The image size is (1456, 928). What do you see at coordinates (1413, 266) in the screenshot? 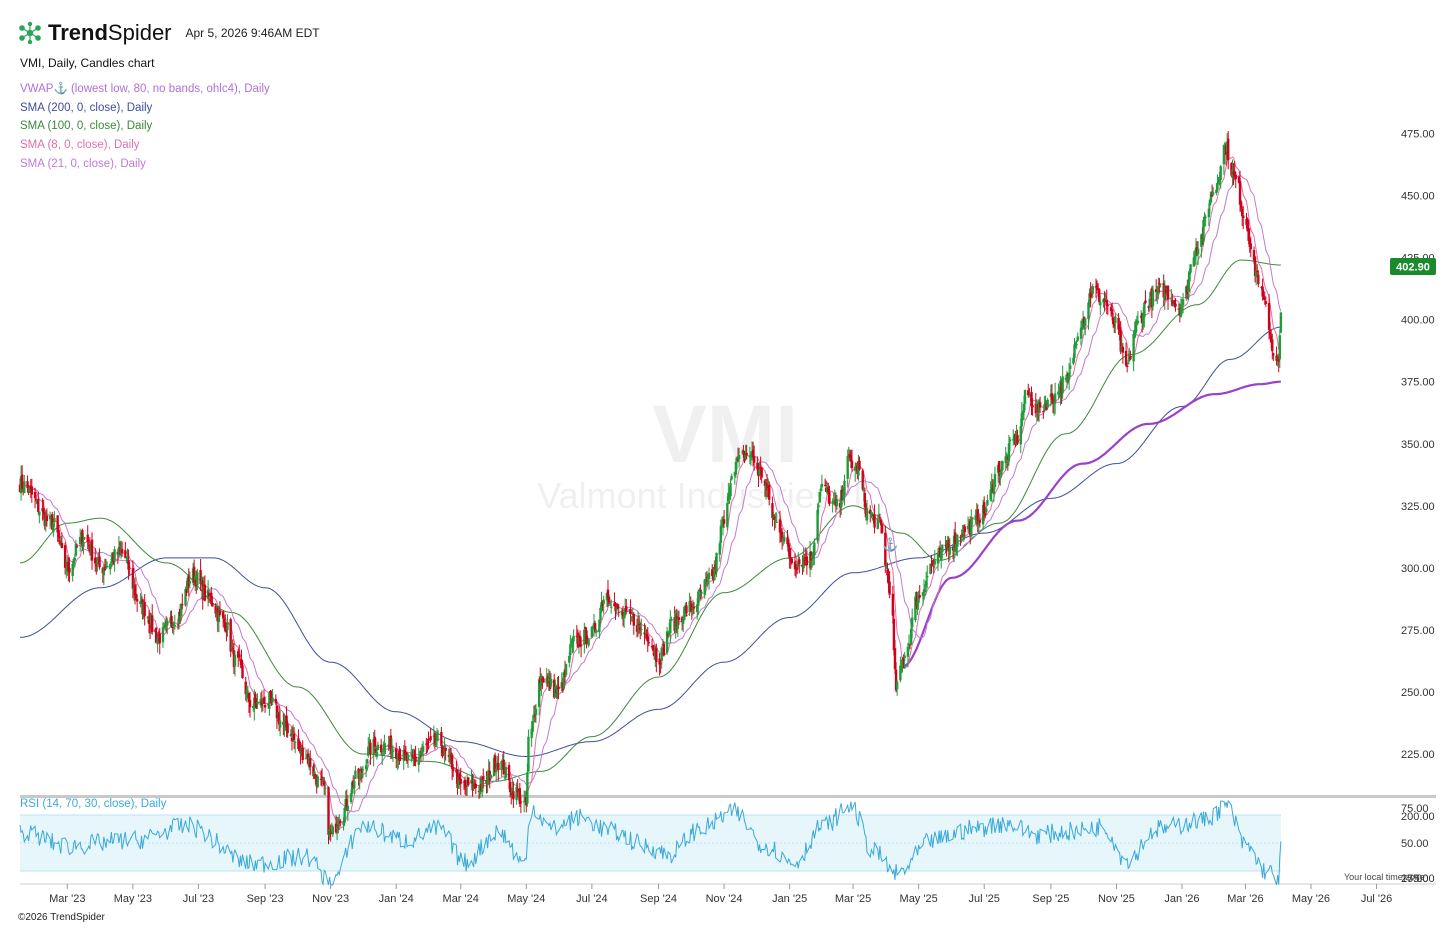
I see `last-price-badge` at bounding box center [1413, 266].